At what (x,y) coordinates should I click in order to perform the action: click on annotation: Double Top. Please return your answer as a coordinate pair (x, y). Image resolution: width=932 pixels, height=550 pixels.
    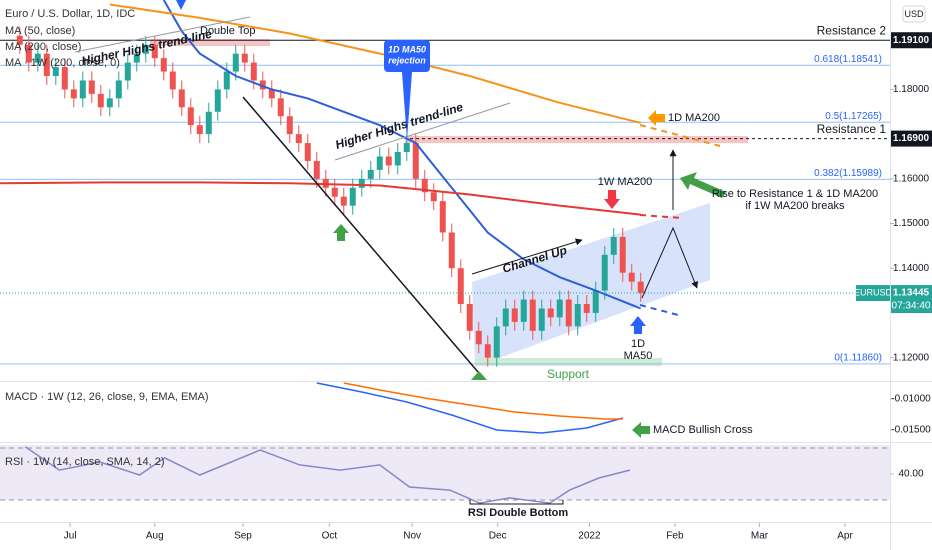
    Looking at the image, I should click on (227, 31).